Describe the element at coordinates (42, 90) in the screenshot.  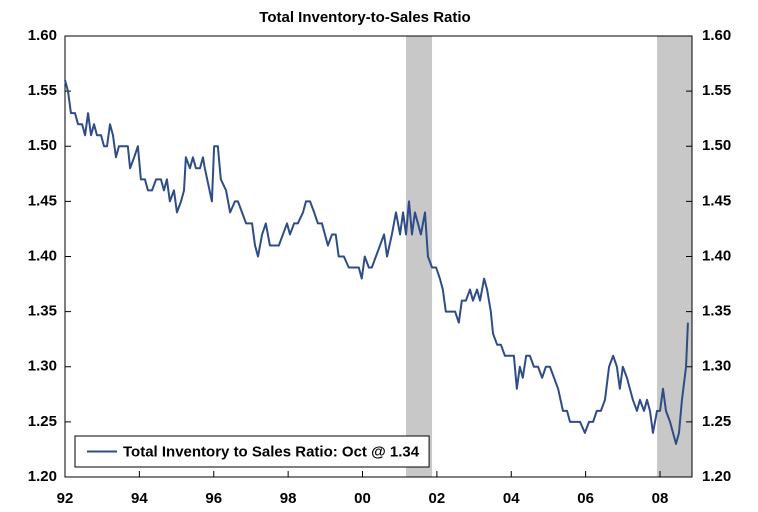
I see `y-tick-label: 1.55` at that location.